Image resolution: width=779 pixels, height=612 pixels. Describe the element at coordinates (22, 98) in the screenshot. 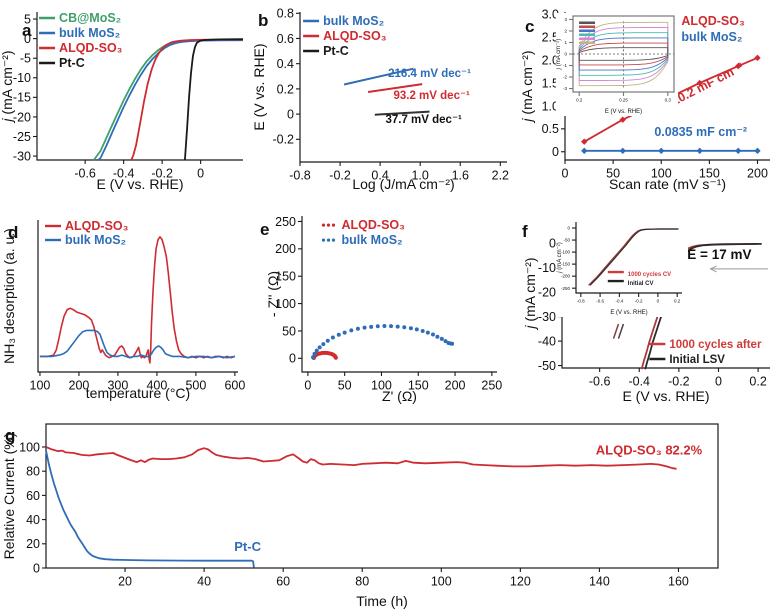

I see `y-tick-label: -15` at that location.